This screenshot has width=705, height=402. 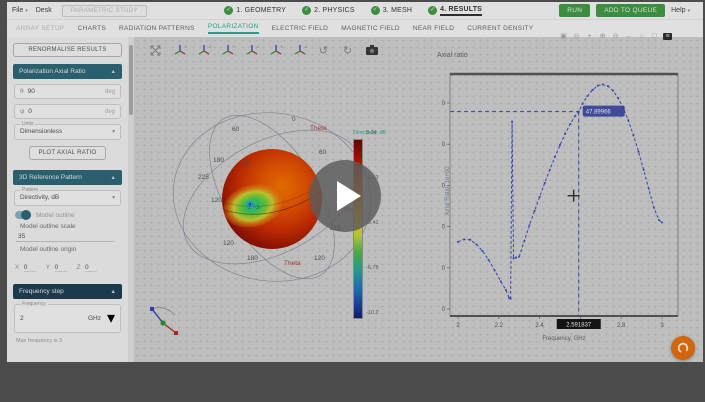 What do you see at coordinates (22, 318) in the screenshot?
I see `frequency-input: 2` at bounding box center [22, 318].